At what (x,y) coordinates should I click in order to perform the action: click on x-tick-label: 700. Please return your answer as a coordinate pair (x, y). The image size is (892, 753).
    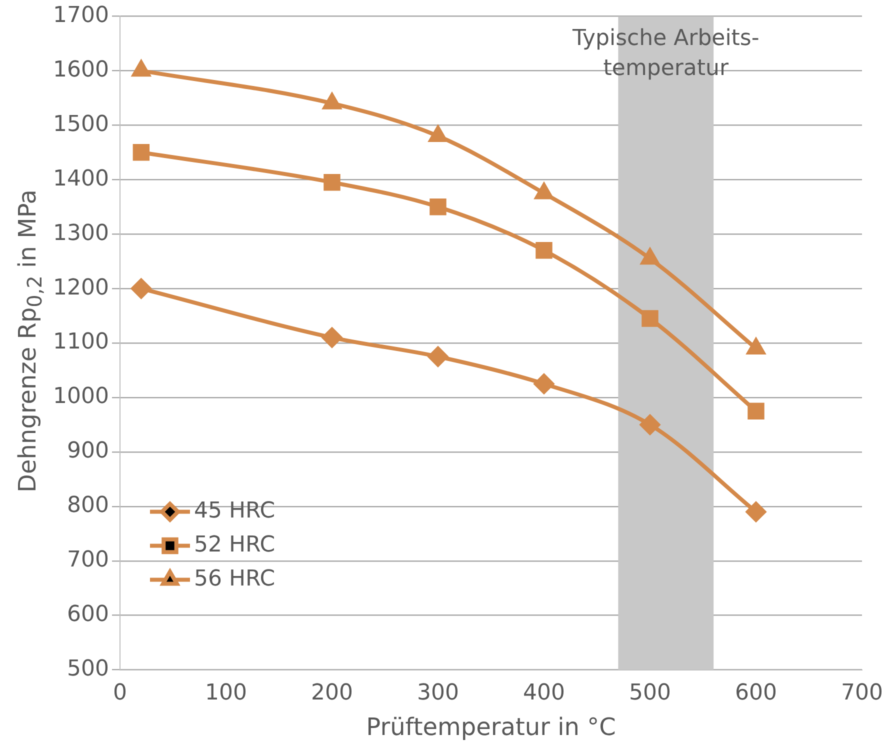
    Looking at the image, I should click on (862, 693).